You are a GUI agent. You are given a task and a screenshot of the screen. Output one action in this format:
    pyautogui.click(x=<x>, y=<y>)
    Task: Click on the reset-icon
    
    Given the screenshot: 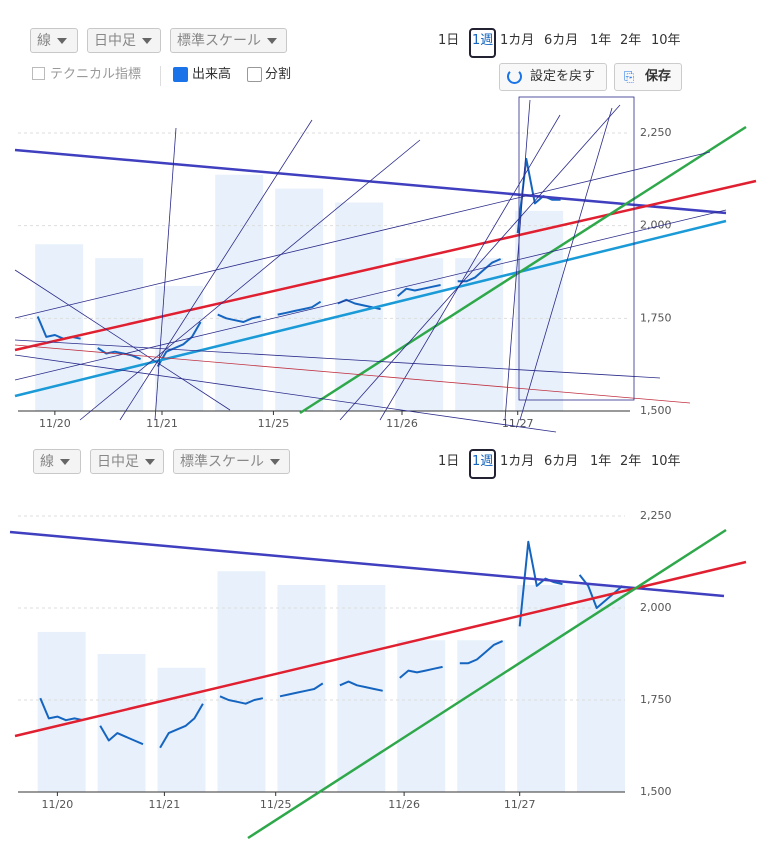 What is the action you would take?
    pyautogui.click(x=514, y=76)
    